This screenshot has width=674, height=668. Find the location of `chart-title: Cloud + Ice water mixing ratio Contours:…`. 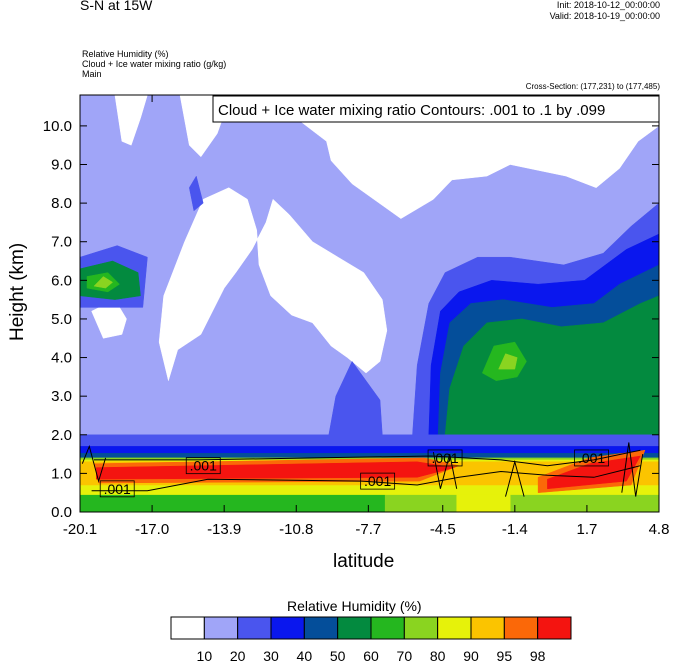

chart-title: Cloud + Ice water mixing ratio Contours:… is located at coordinates (411, 110).